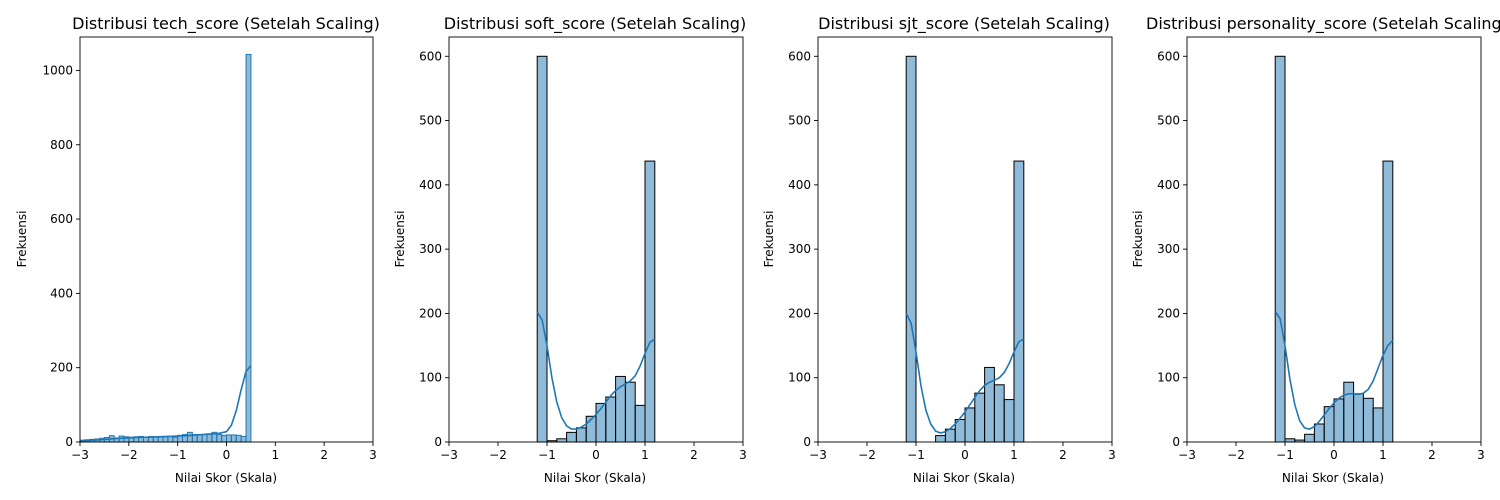 This screenshot has width=1500, height=500. Describe the element at coordinates (965, 249) in the screenshot. I see `histogram-bars` at that location.